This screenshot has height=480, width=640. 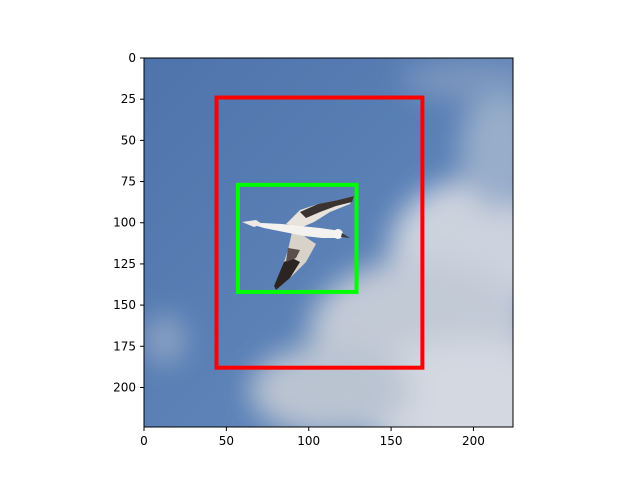 I want to click on x-tick-label: 100, so click(x=308, y=441).